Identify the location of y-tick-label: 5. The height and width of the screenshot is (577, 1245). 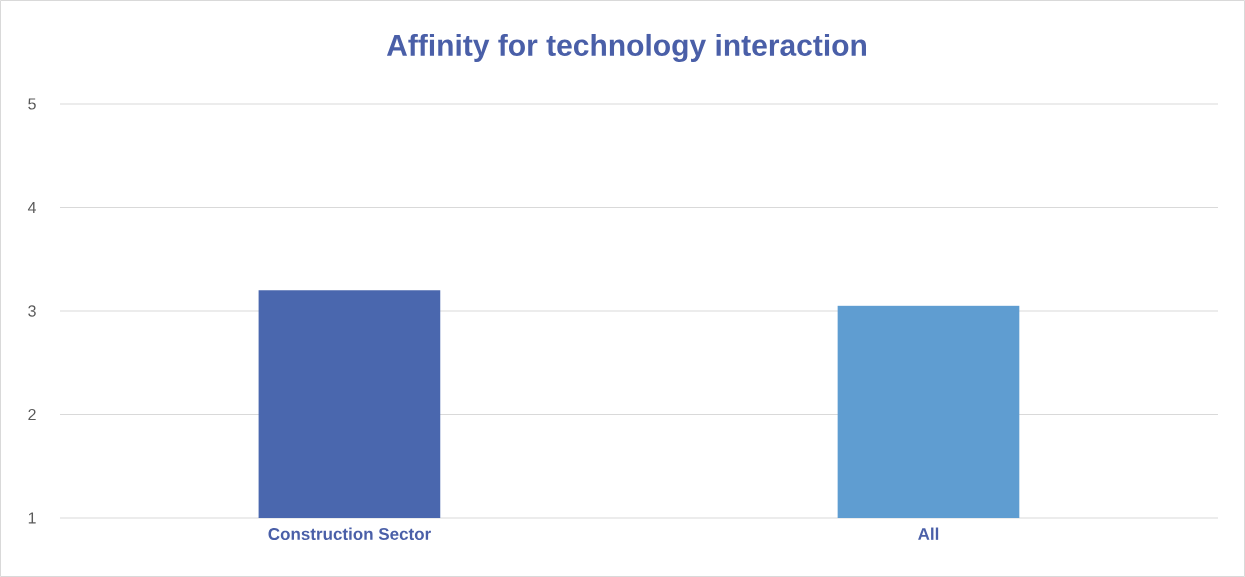
(32, 104).